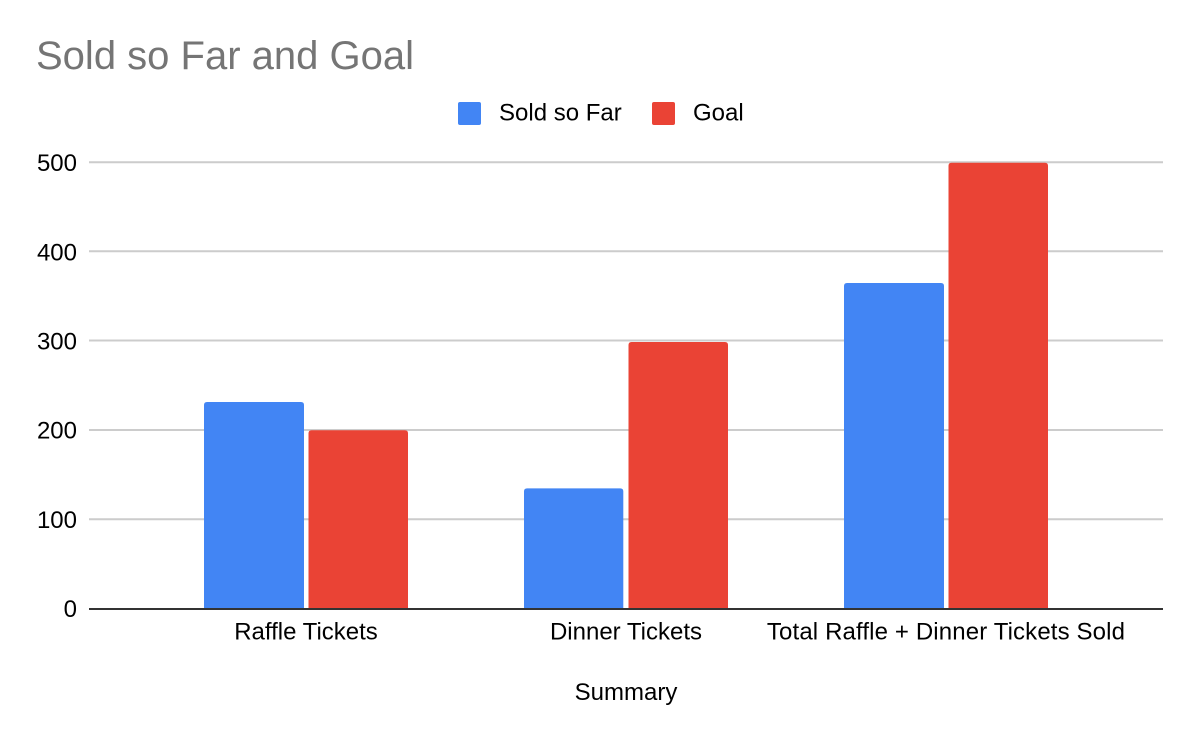  Describe the element at coordinates (946, 632) in the screenshot. I see `svg-text:Total Raffle + Dinner Tickets: Total Raffle + Dinner Tickets Sold` at that location.